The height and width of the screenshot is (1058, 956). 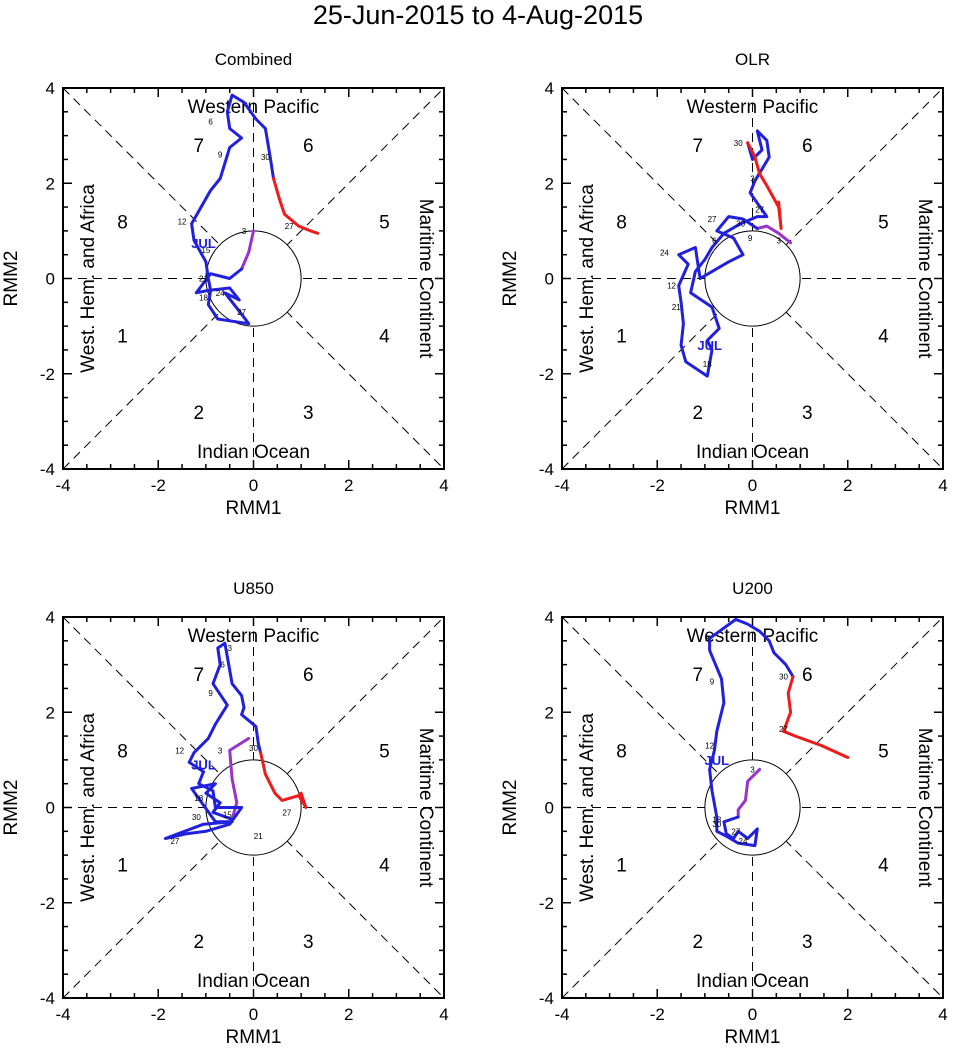 I want to click on panel-title: Combined, so click(x=254, y=59).